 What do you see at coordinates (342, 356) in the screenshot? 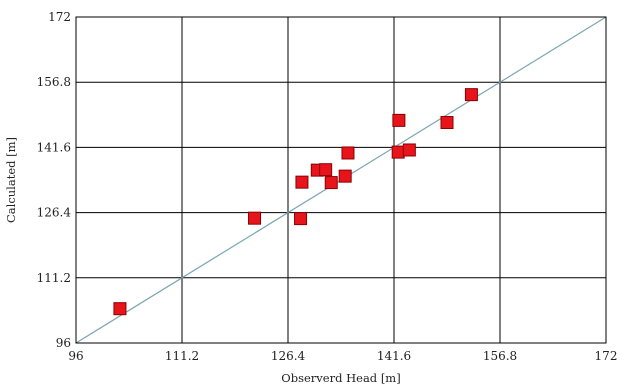
I see `x-tick-labels: 96 111.2 126.4 141.6 156.8 172` at bounding box center [342, 356].